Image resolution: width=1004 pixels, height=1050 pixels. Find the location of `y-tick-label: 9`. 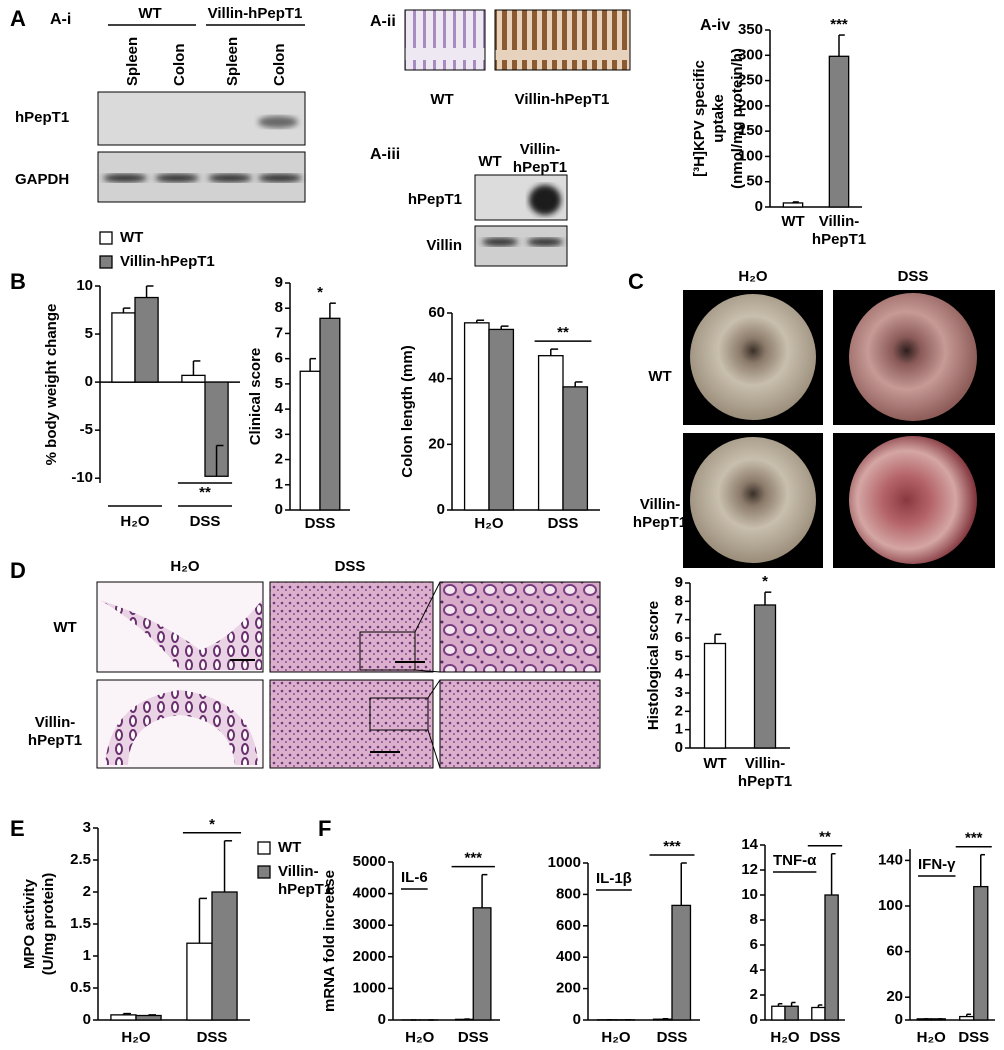

y-tick-label: 9 is located at coordinates (679, 582).